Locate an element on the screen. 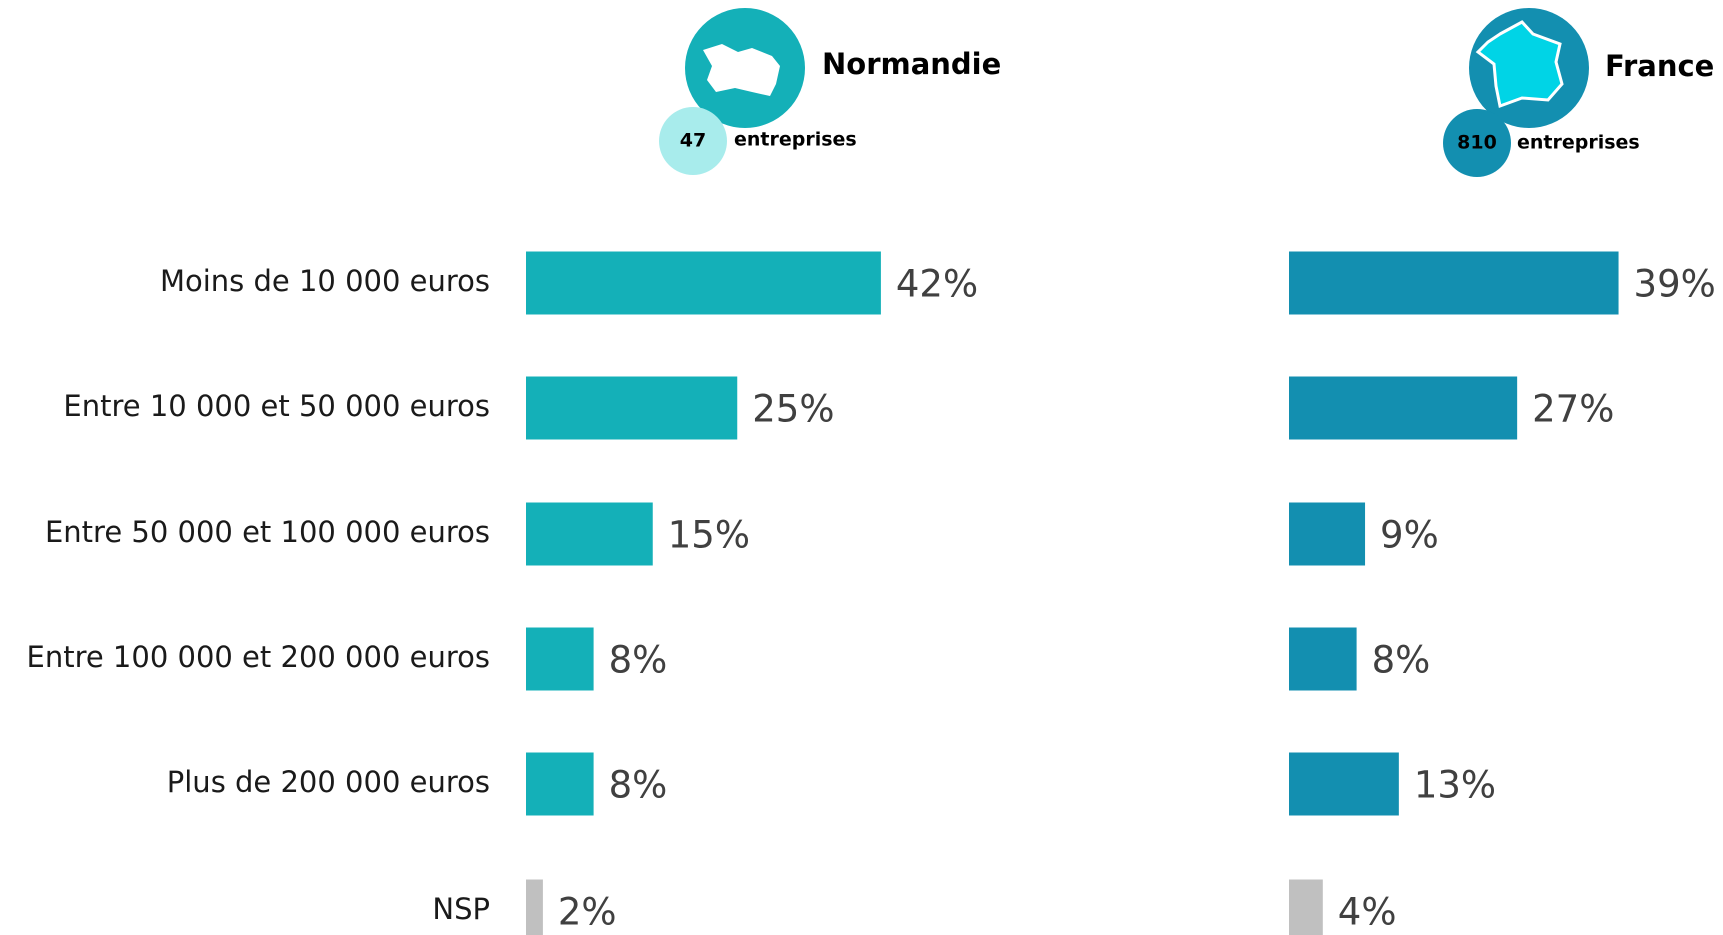 The height and width of the screenshot is (935, 1723). normandie-map is located at coordinates (741, 70).